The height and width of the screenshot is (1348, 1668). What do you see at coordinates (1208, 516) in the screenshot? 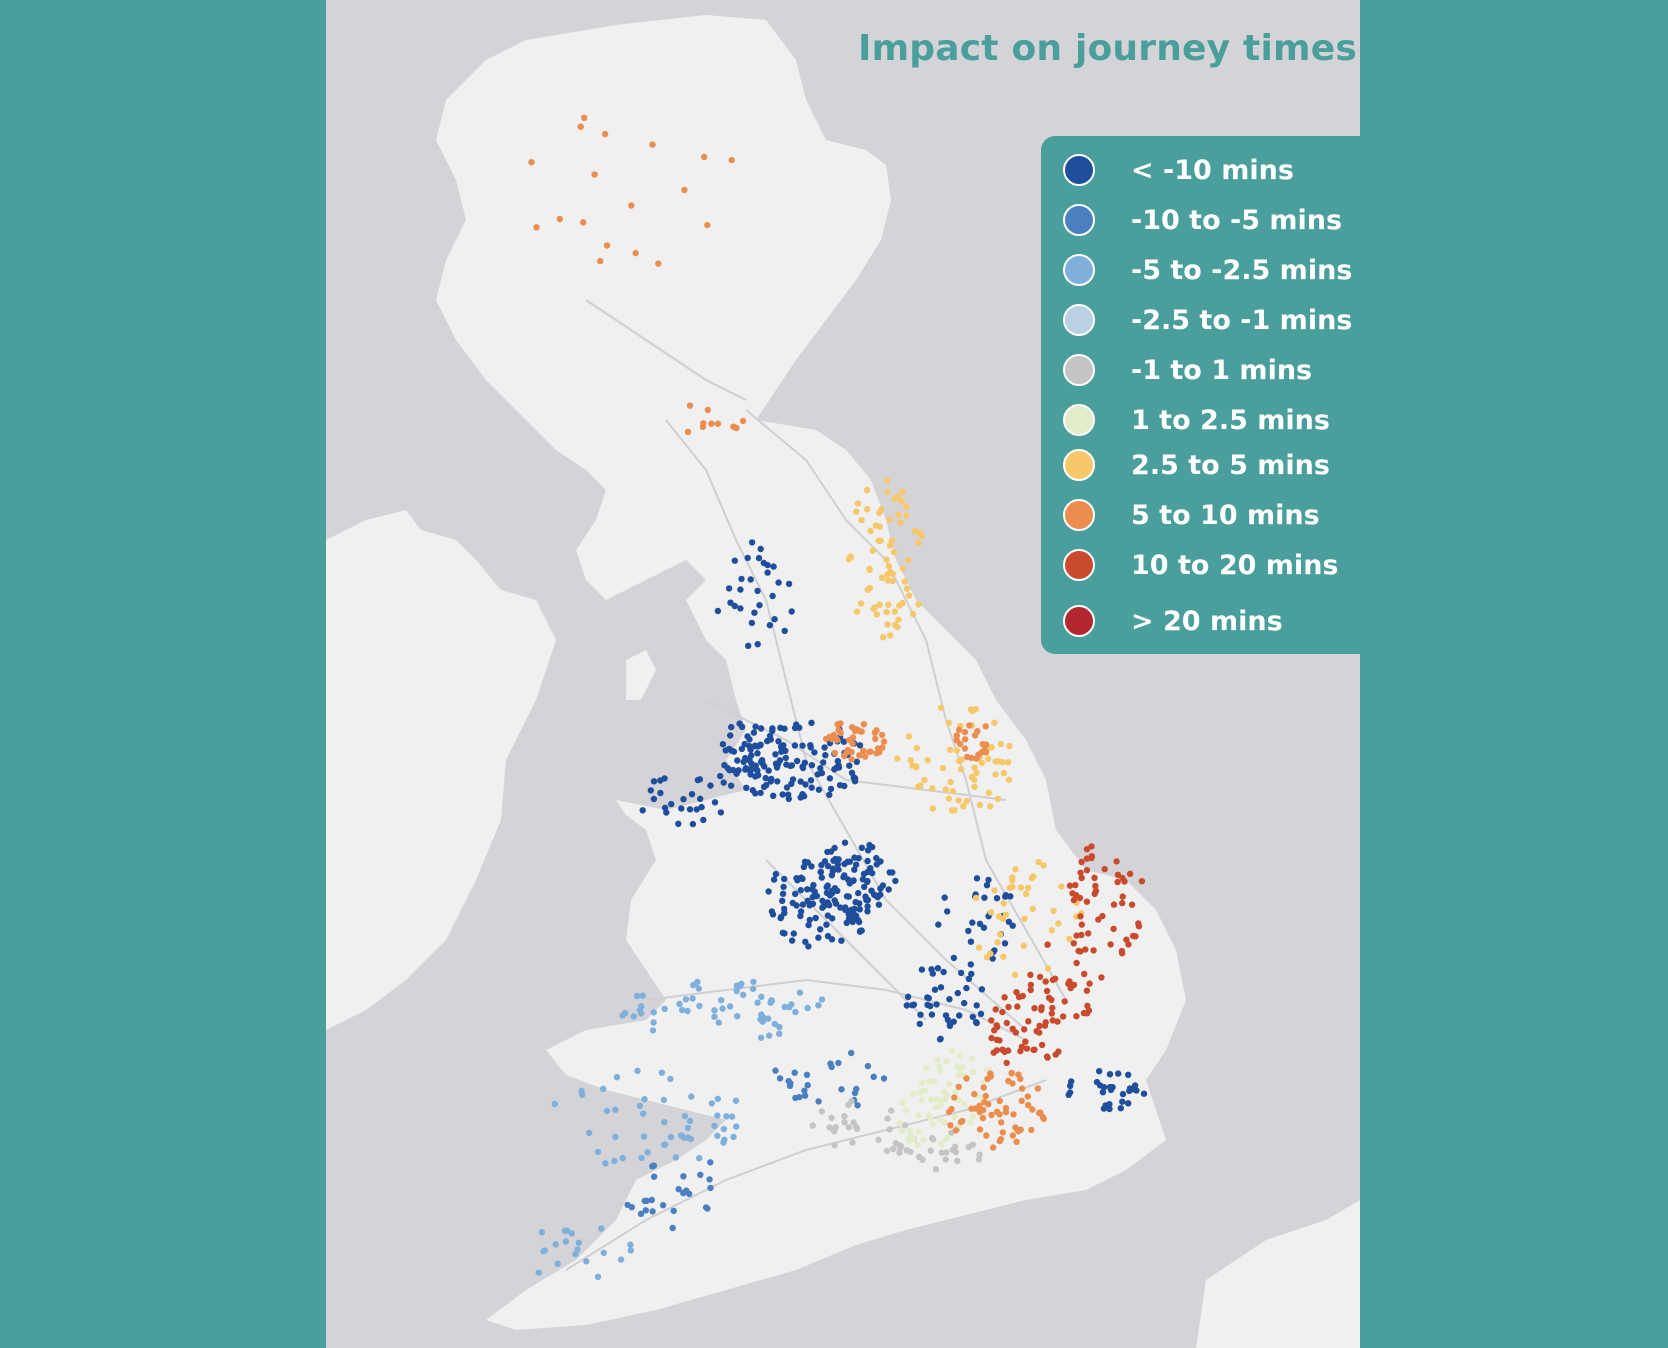
I see `legend-item: 5 to 10 mins` at bounding box center [1208, 516].